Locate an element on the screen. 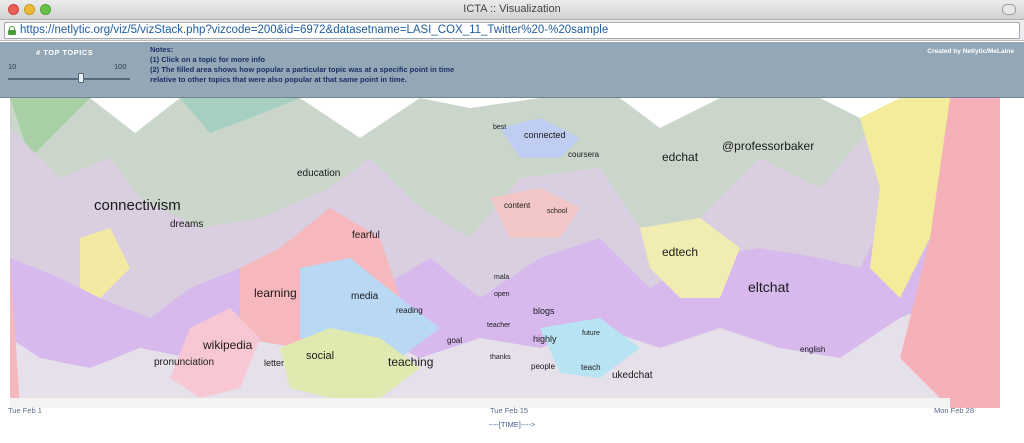 Image resolution: width=1024 pixels, height=443 pixels. topic-label: best is located at coordinates (500, 127).